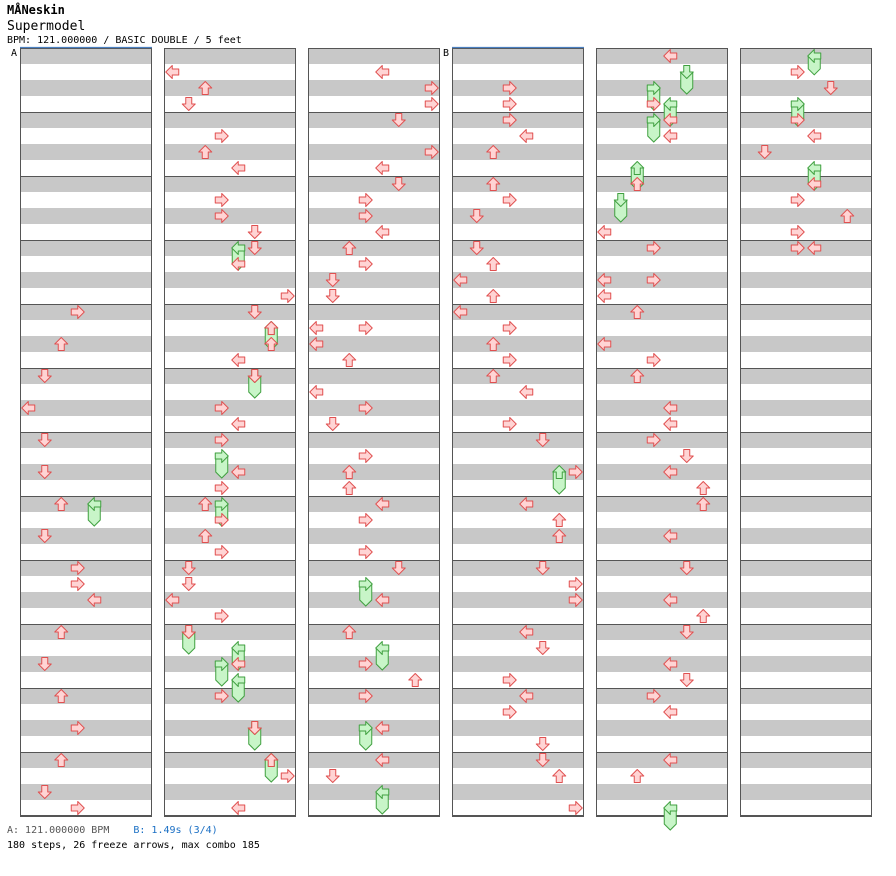 This screenshot has width=896, height=876. Describe the element at coordinates (46, 26) in the screenshot. I see `song-title: Supermodel` at that location.